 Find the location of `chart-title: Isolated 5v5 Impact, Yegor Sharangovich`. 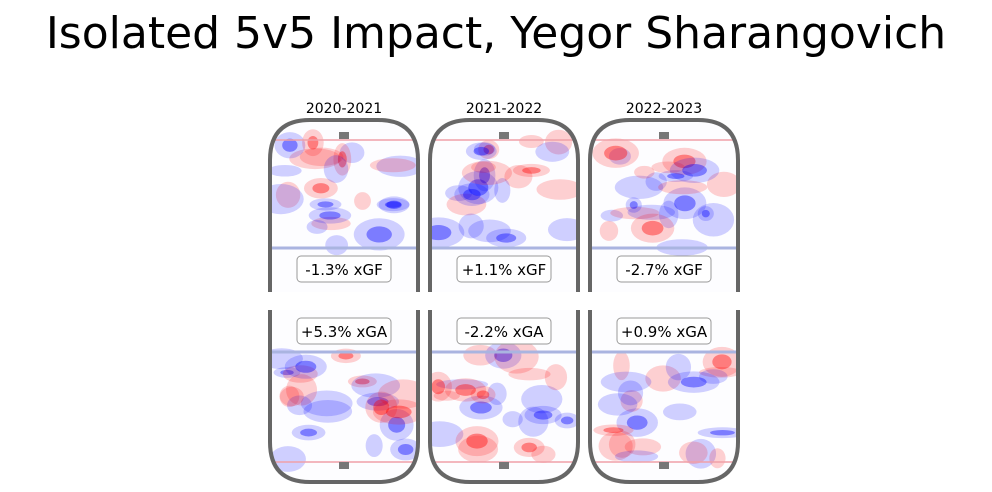

chart-title: Isolated 5v5 Impact, Yegor Sharangovich is located at coordinates (496, 33).